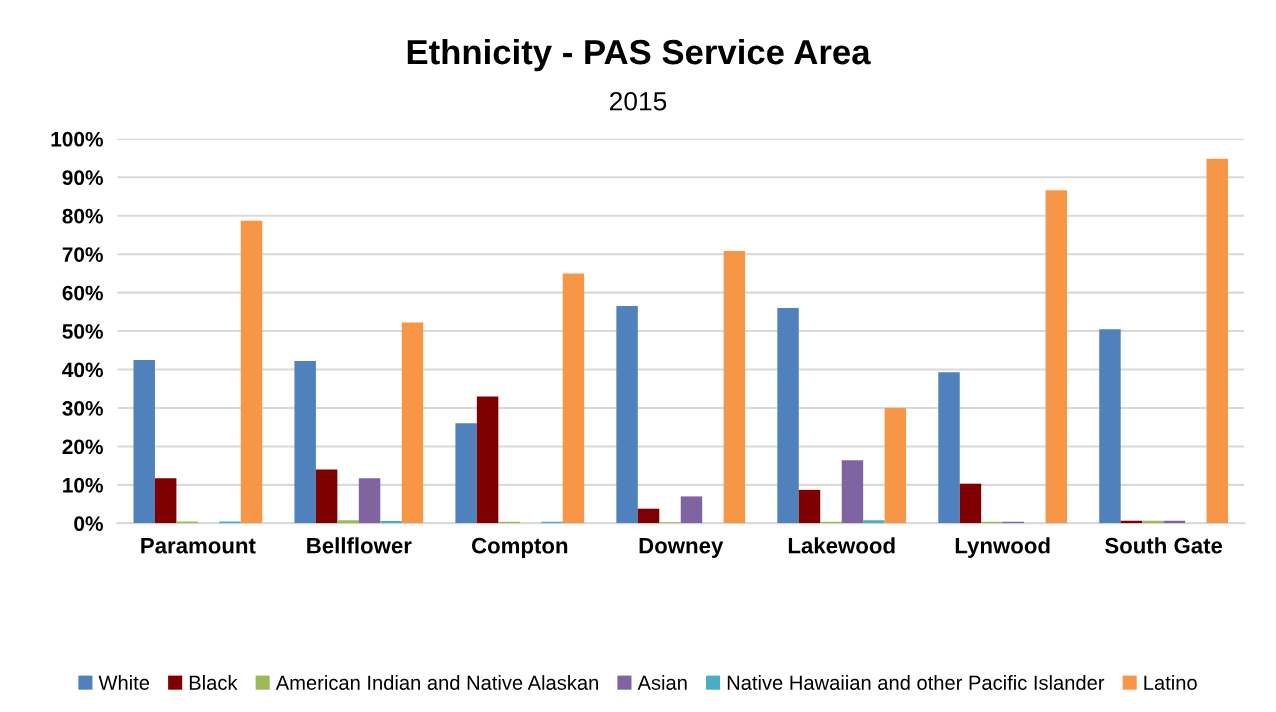 The width and height of the screenshot is (1276, 712). Describe the element at coordinates (198, 546) in the screenshot. I see `x-tick-label: Paramount` at that location.